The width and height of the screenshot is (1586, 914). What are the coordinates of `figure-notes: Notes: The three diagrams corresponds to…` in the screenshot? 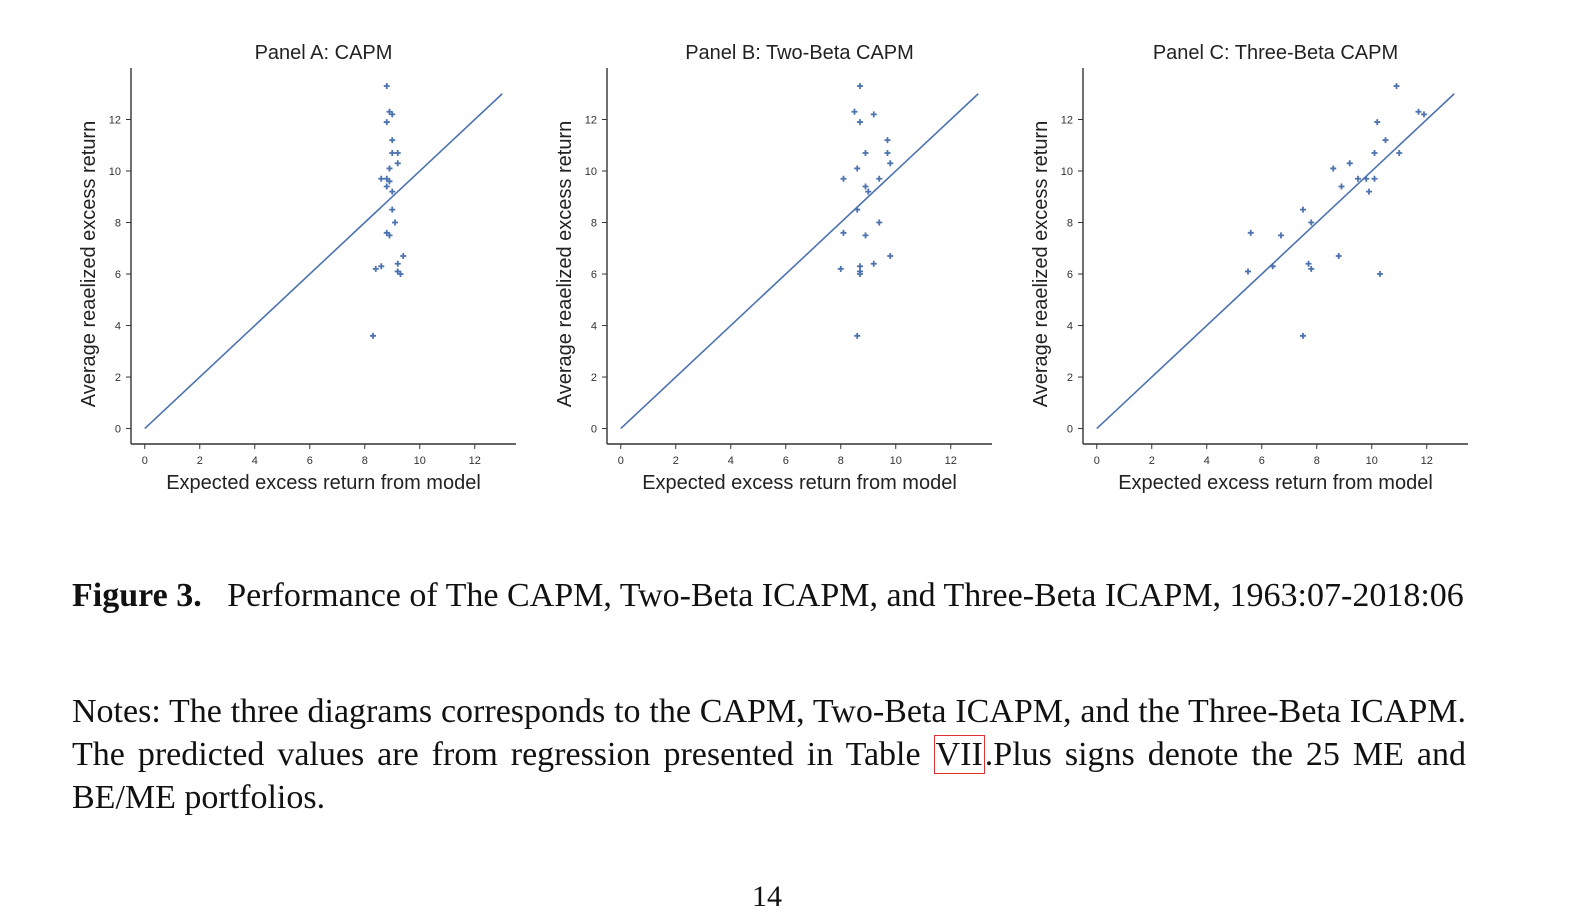 It's located at (769, 754).